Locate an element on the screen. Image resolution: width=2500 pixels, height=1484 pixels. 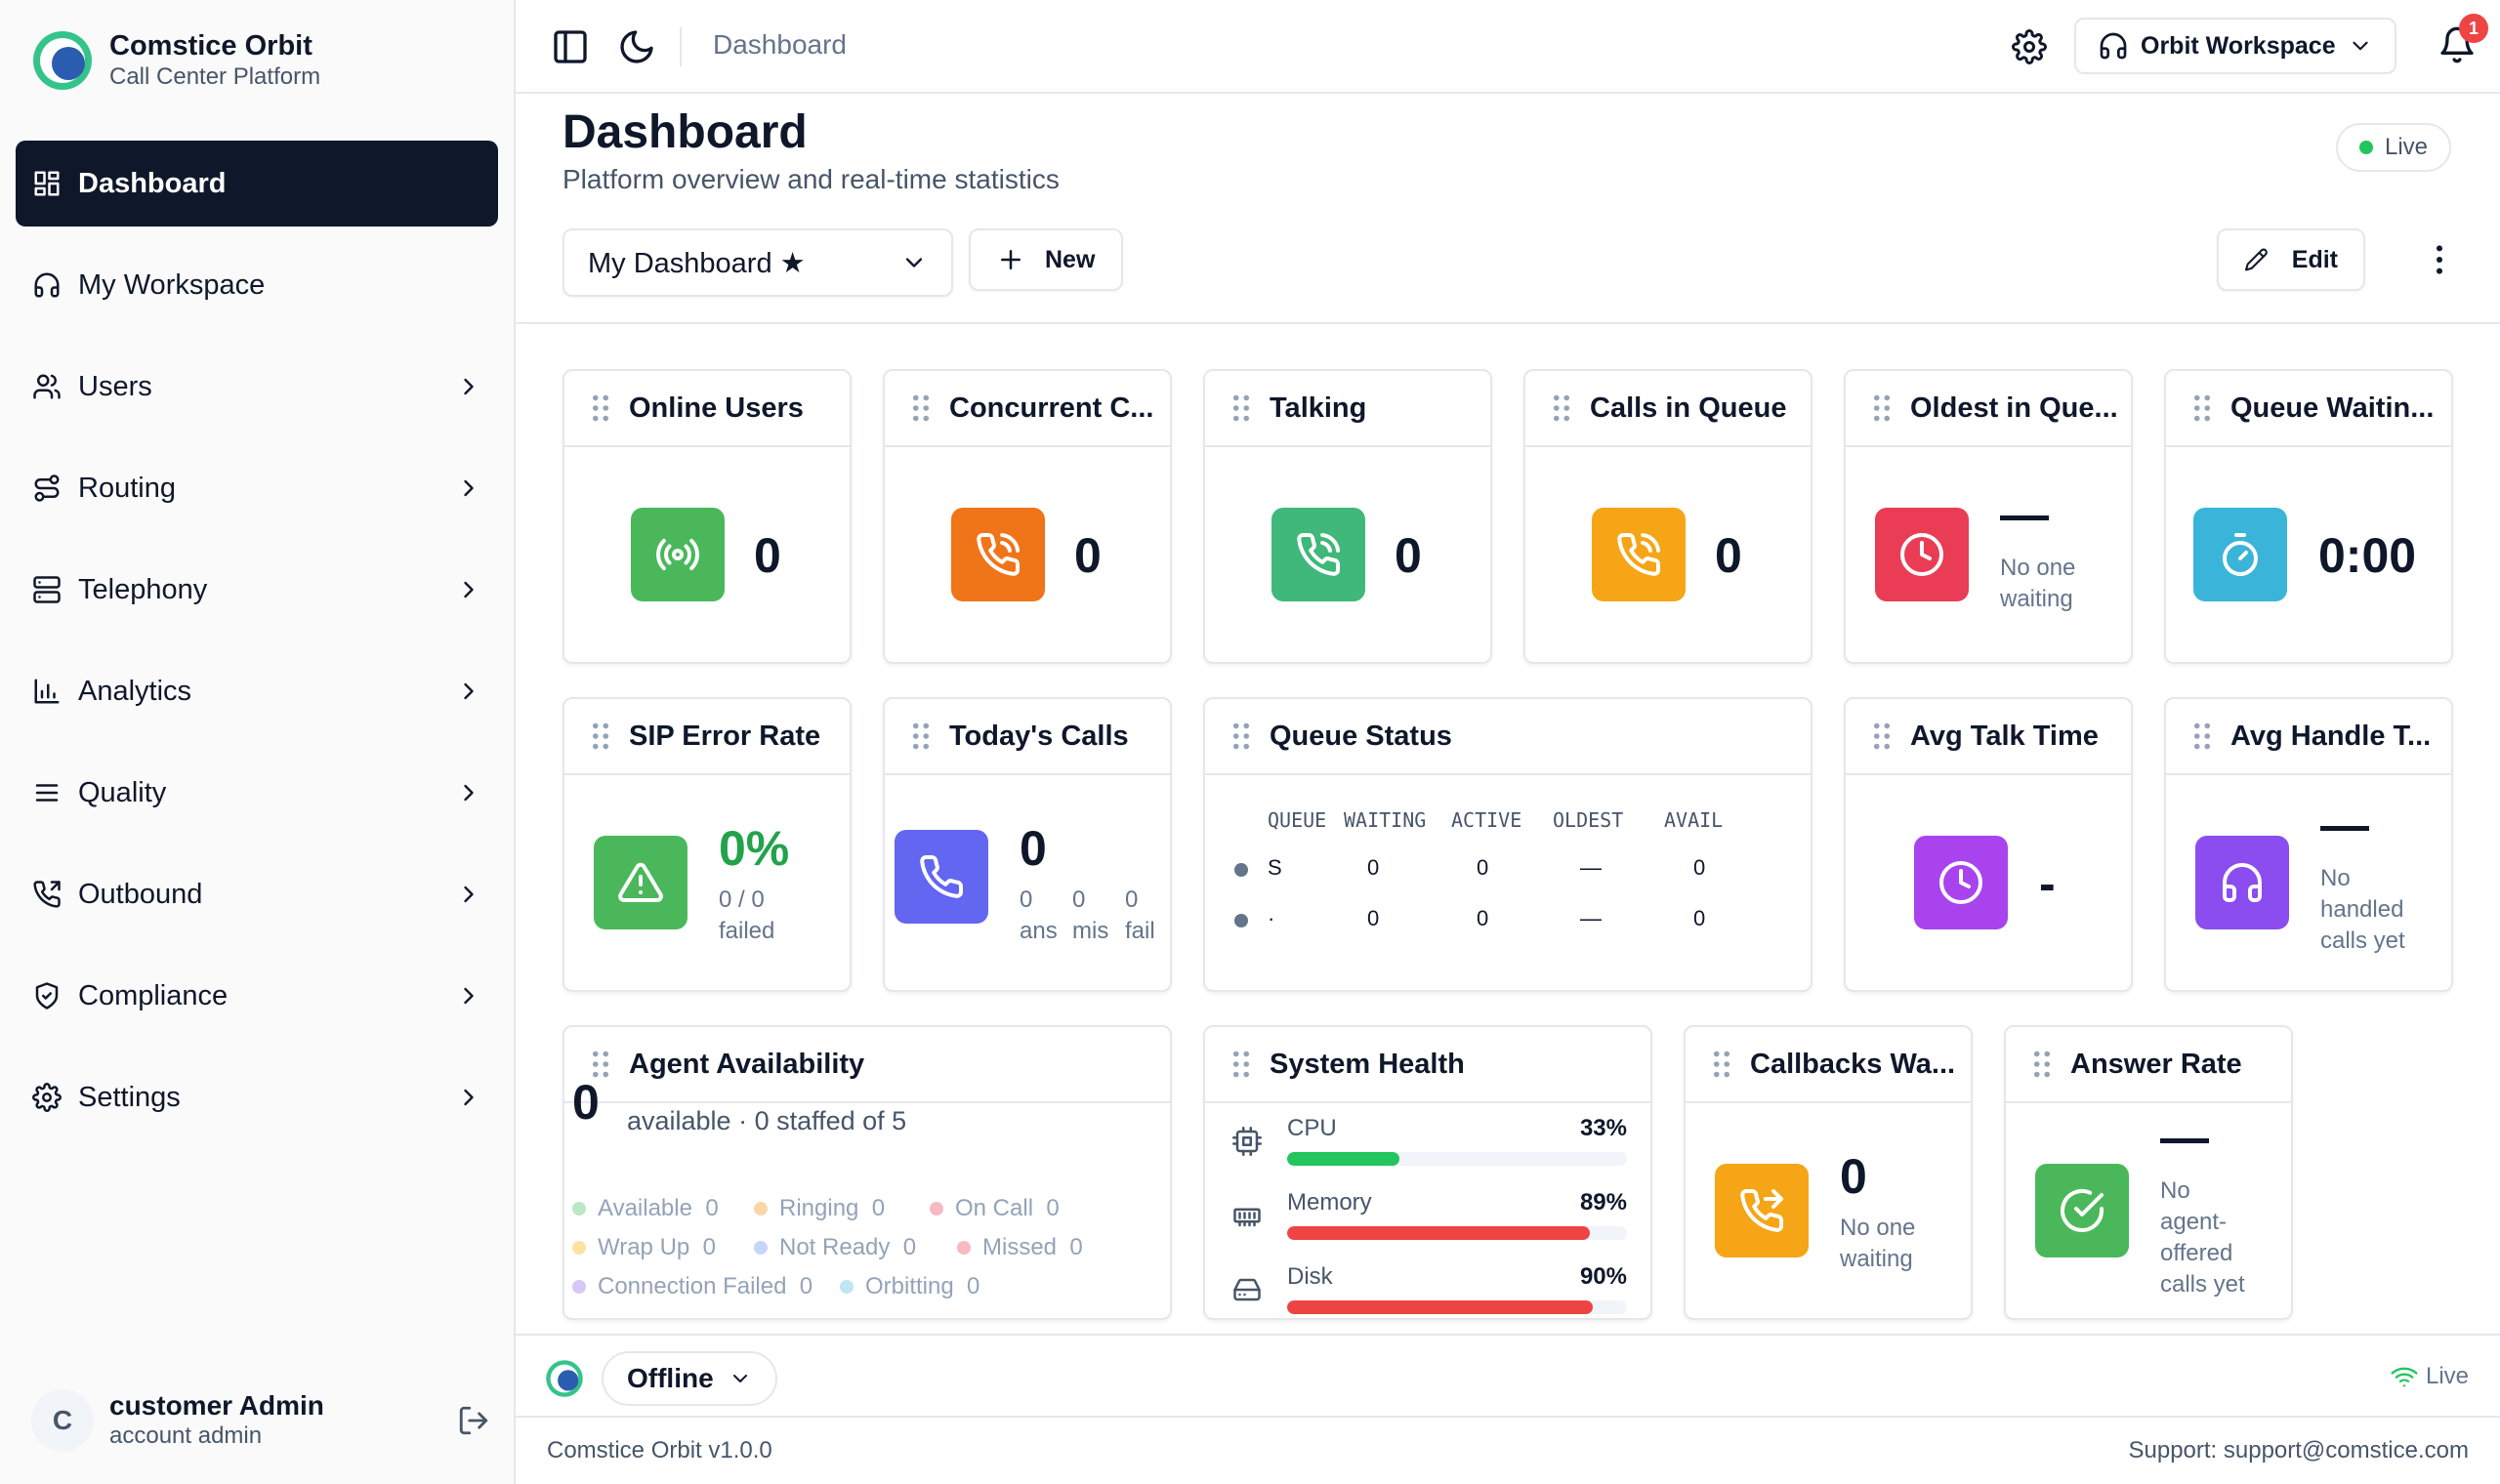
support-link: Support: support@comstice.com is located at coordinates (2298, 1450).